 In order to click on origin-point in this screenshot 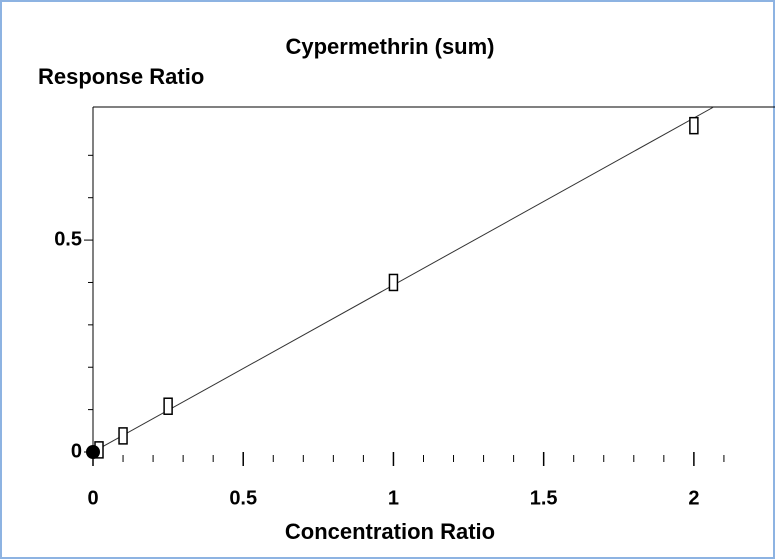, I will do `click(93, 452)`.